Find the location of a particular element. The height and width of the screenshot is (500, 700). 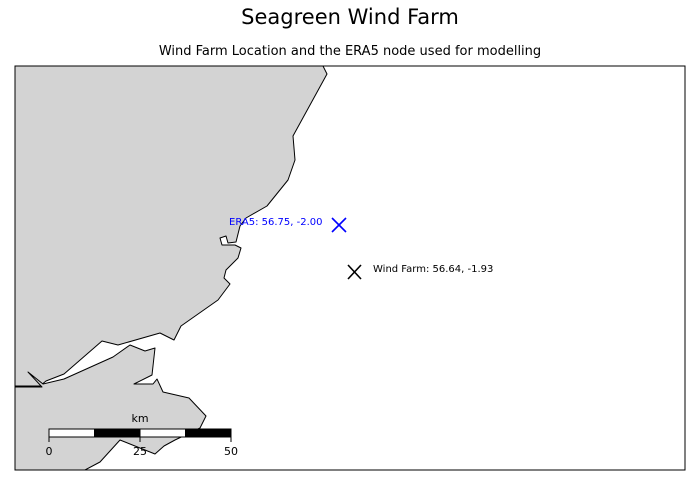

wind-farm-marker is located at coordinates (354, 272).